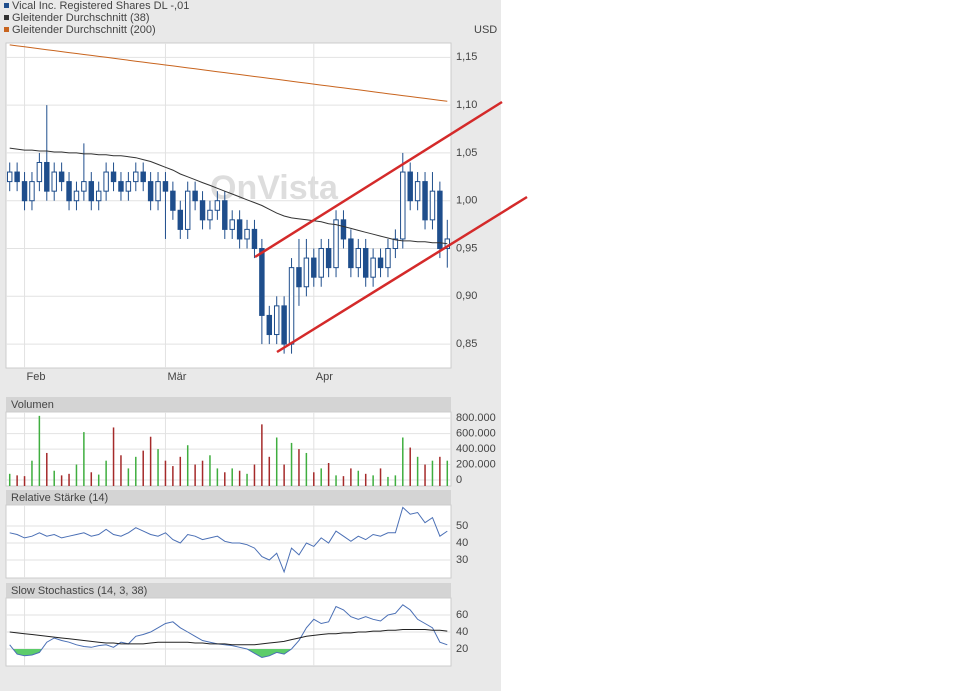 The image size is (960, 696). Describe the element at coordinates (462, 560) in the screenshot. I see `y-tick-label: 30` at that location.